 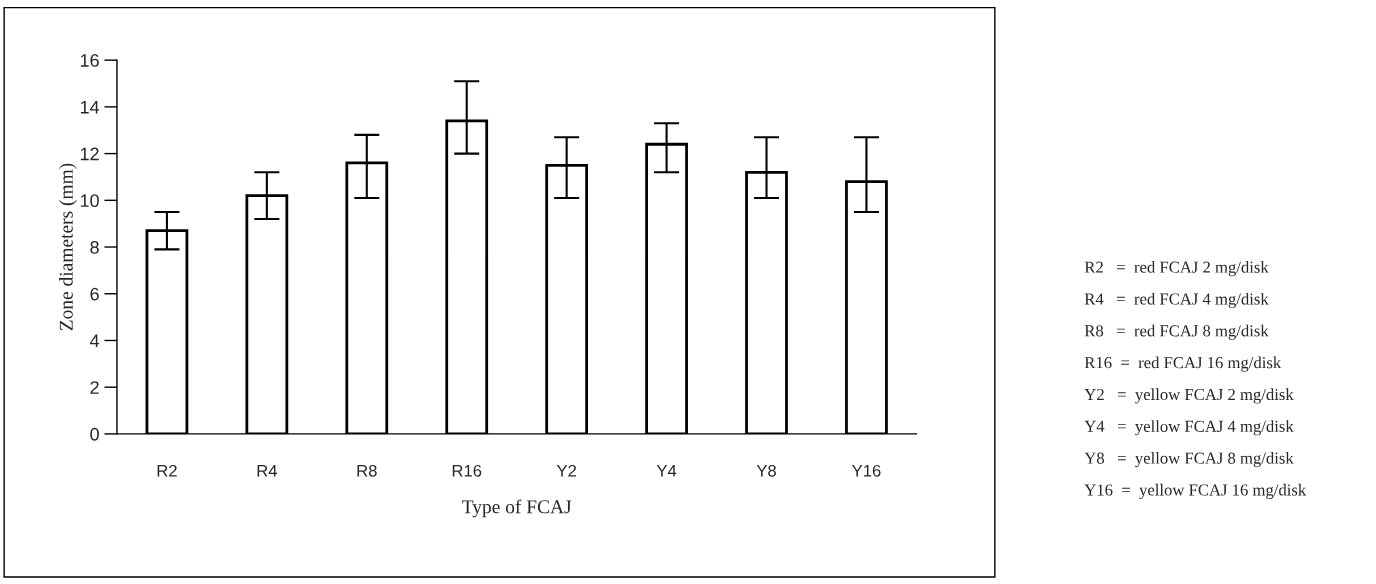 I want to click on x-tick-label: Y2, so click(x=566, y=470).